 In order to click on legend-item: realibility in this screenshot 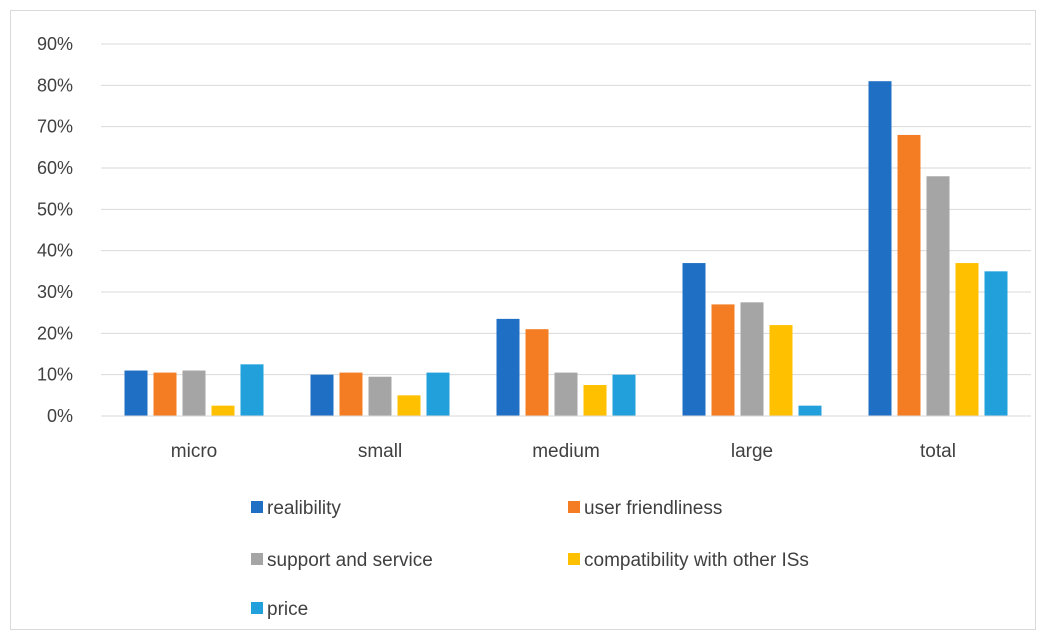, I will do `click(296, 508)`.